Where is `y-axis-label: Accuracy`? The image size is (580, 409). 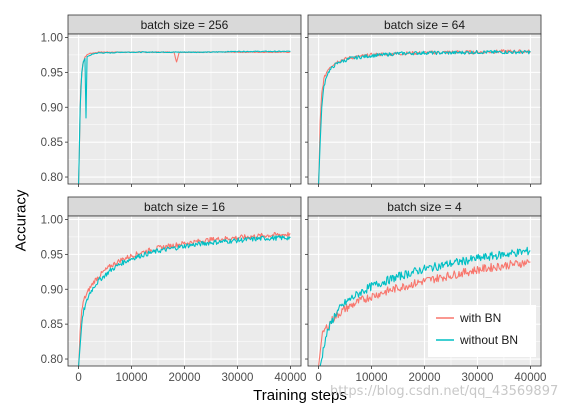 y-axis-label: Accuracy is located at coordinates (21, 220).